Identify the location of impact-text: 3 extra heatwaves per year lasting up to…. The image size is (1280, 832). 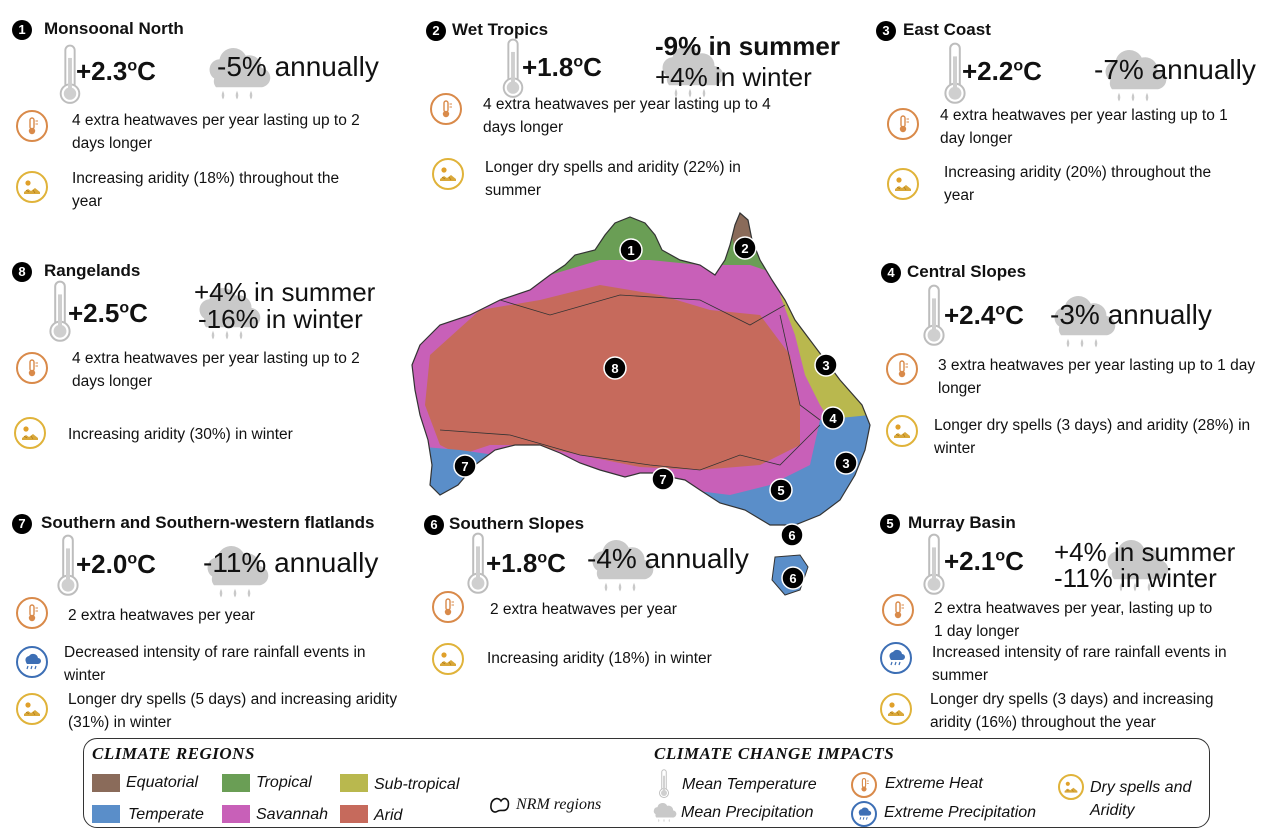
(1097, 377).